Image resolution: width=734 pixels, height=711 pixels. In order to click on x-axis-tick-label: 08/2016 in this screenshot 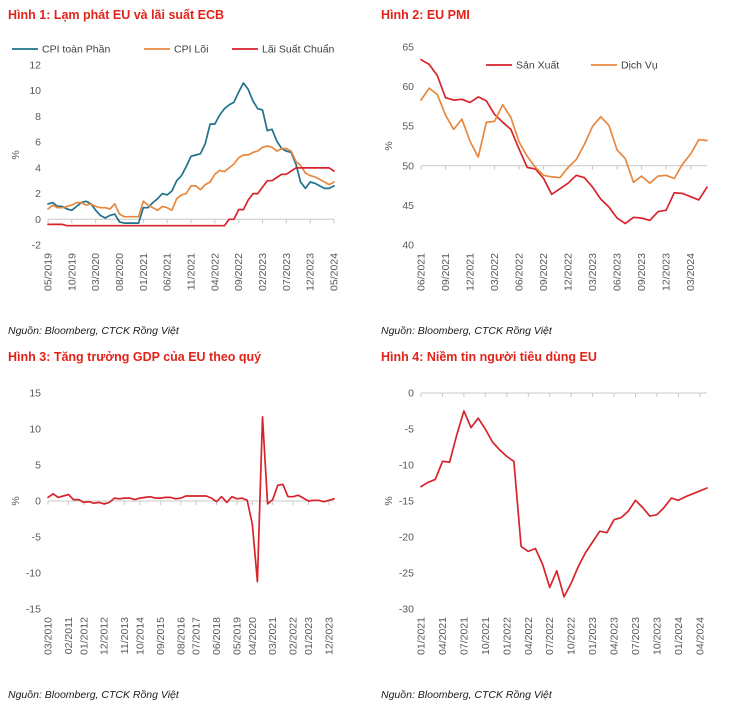, I will do `click(181, 635)`.